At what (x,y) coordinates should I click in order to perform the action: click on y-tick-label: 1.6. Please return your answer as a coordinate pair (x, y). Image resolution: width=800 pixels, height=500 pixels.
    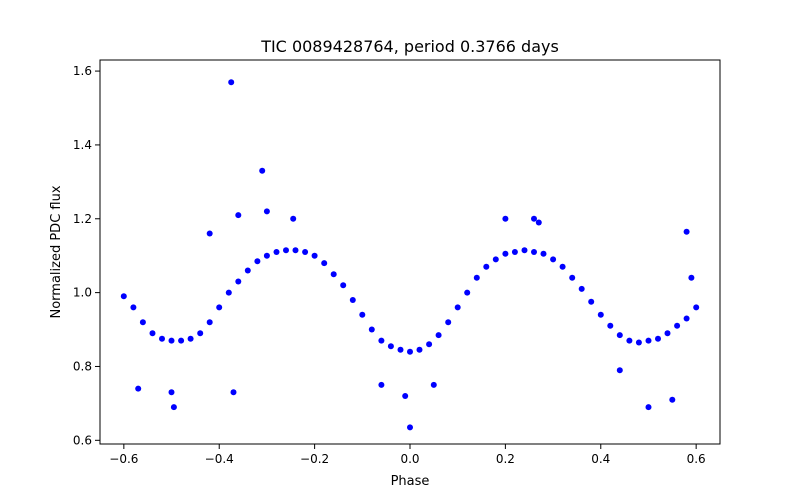
    Looking at the image, I should click on (82, 71).